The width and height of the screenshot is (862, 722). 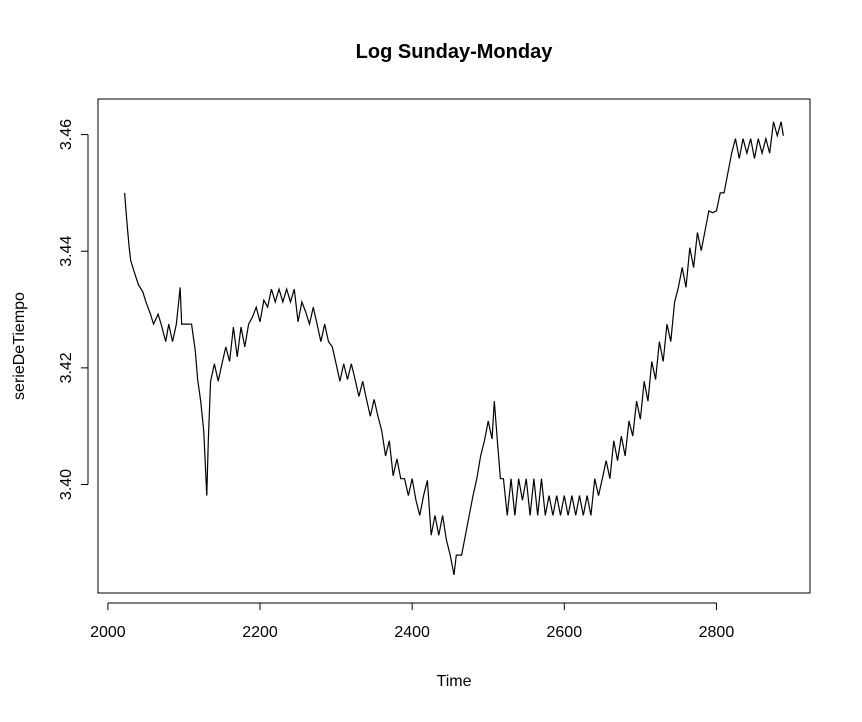 What do you see at coordinates (66, 251) in the screenshot?
I see `y-tick-label: 3.44` at bounding box center [66, 251].